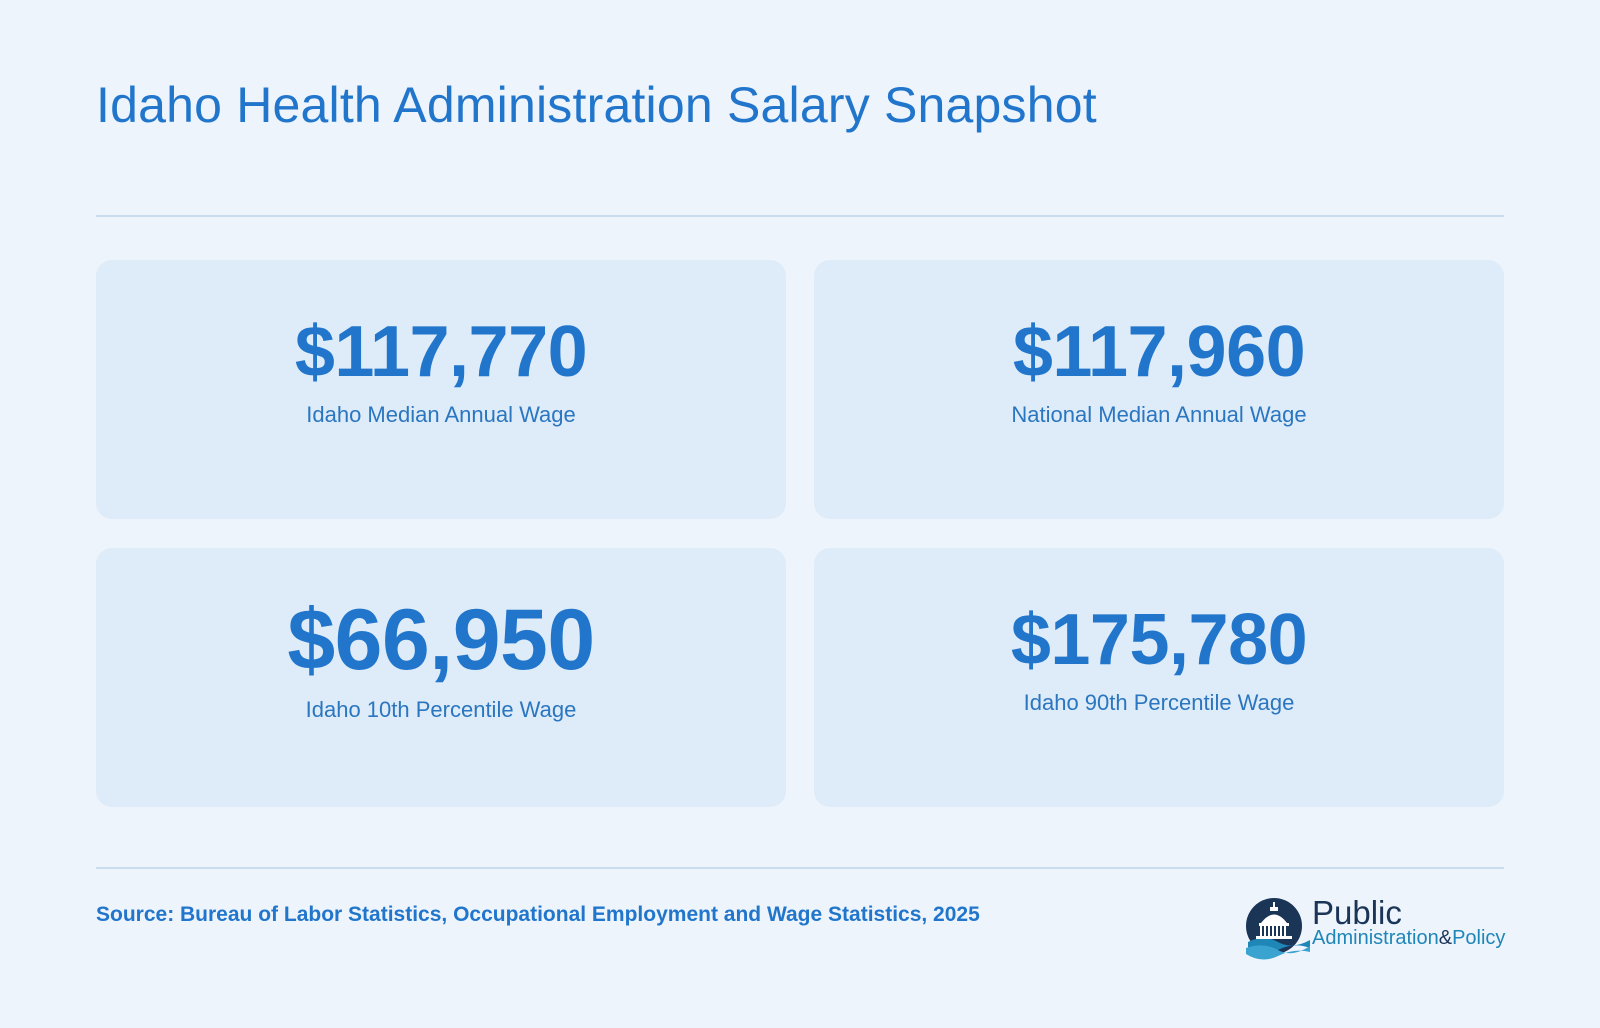  I want to click on logo-wordmark-subtitle: Administration&Policy, so click(1408, 938).